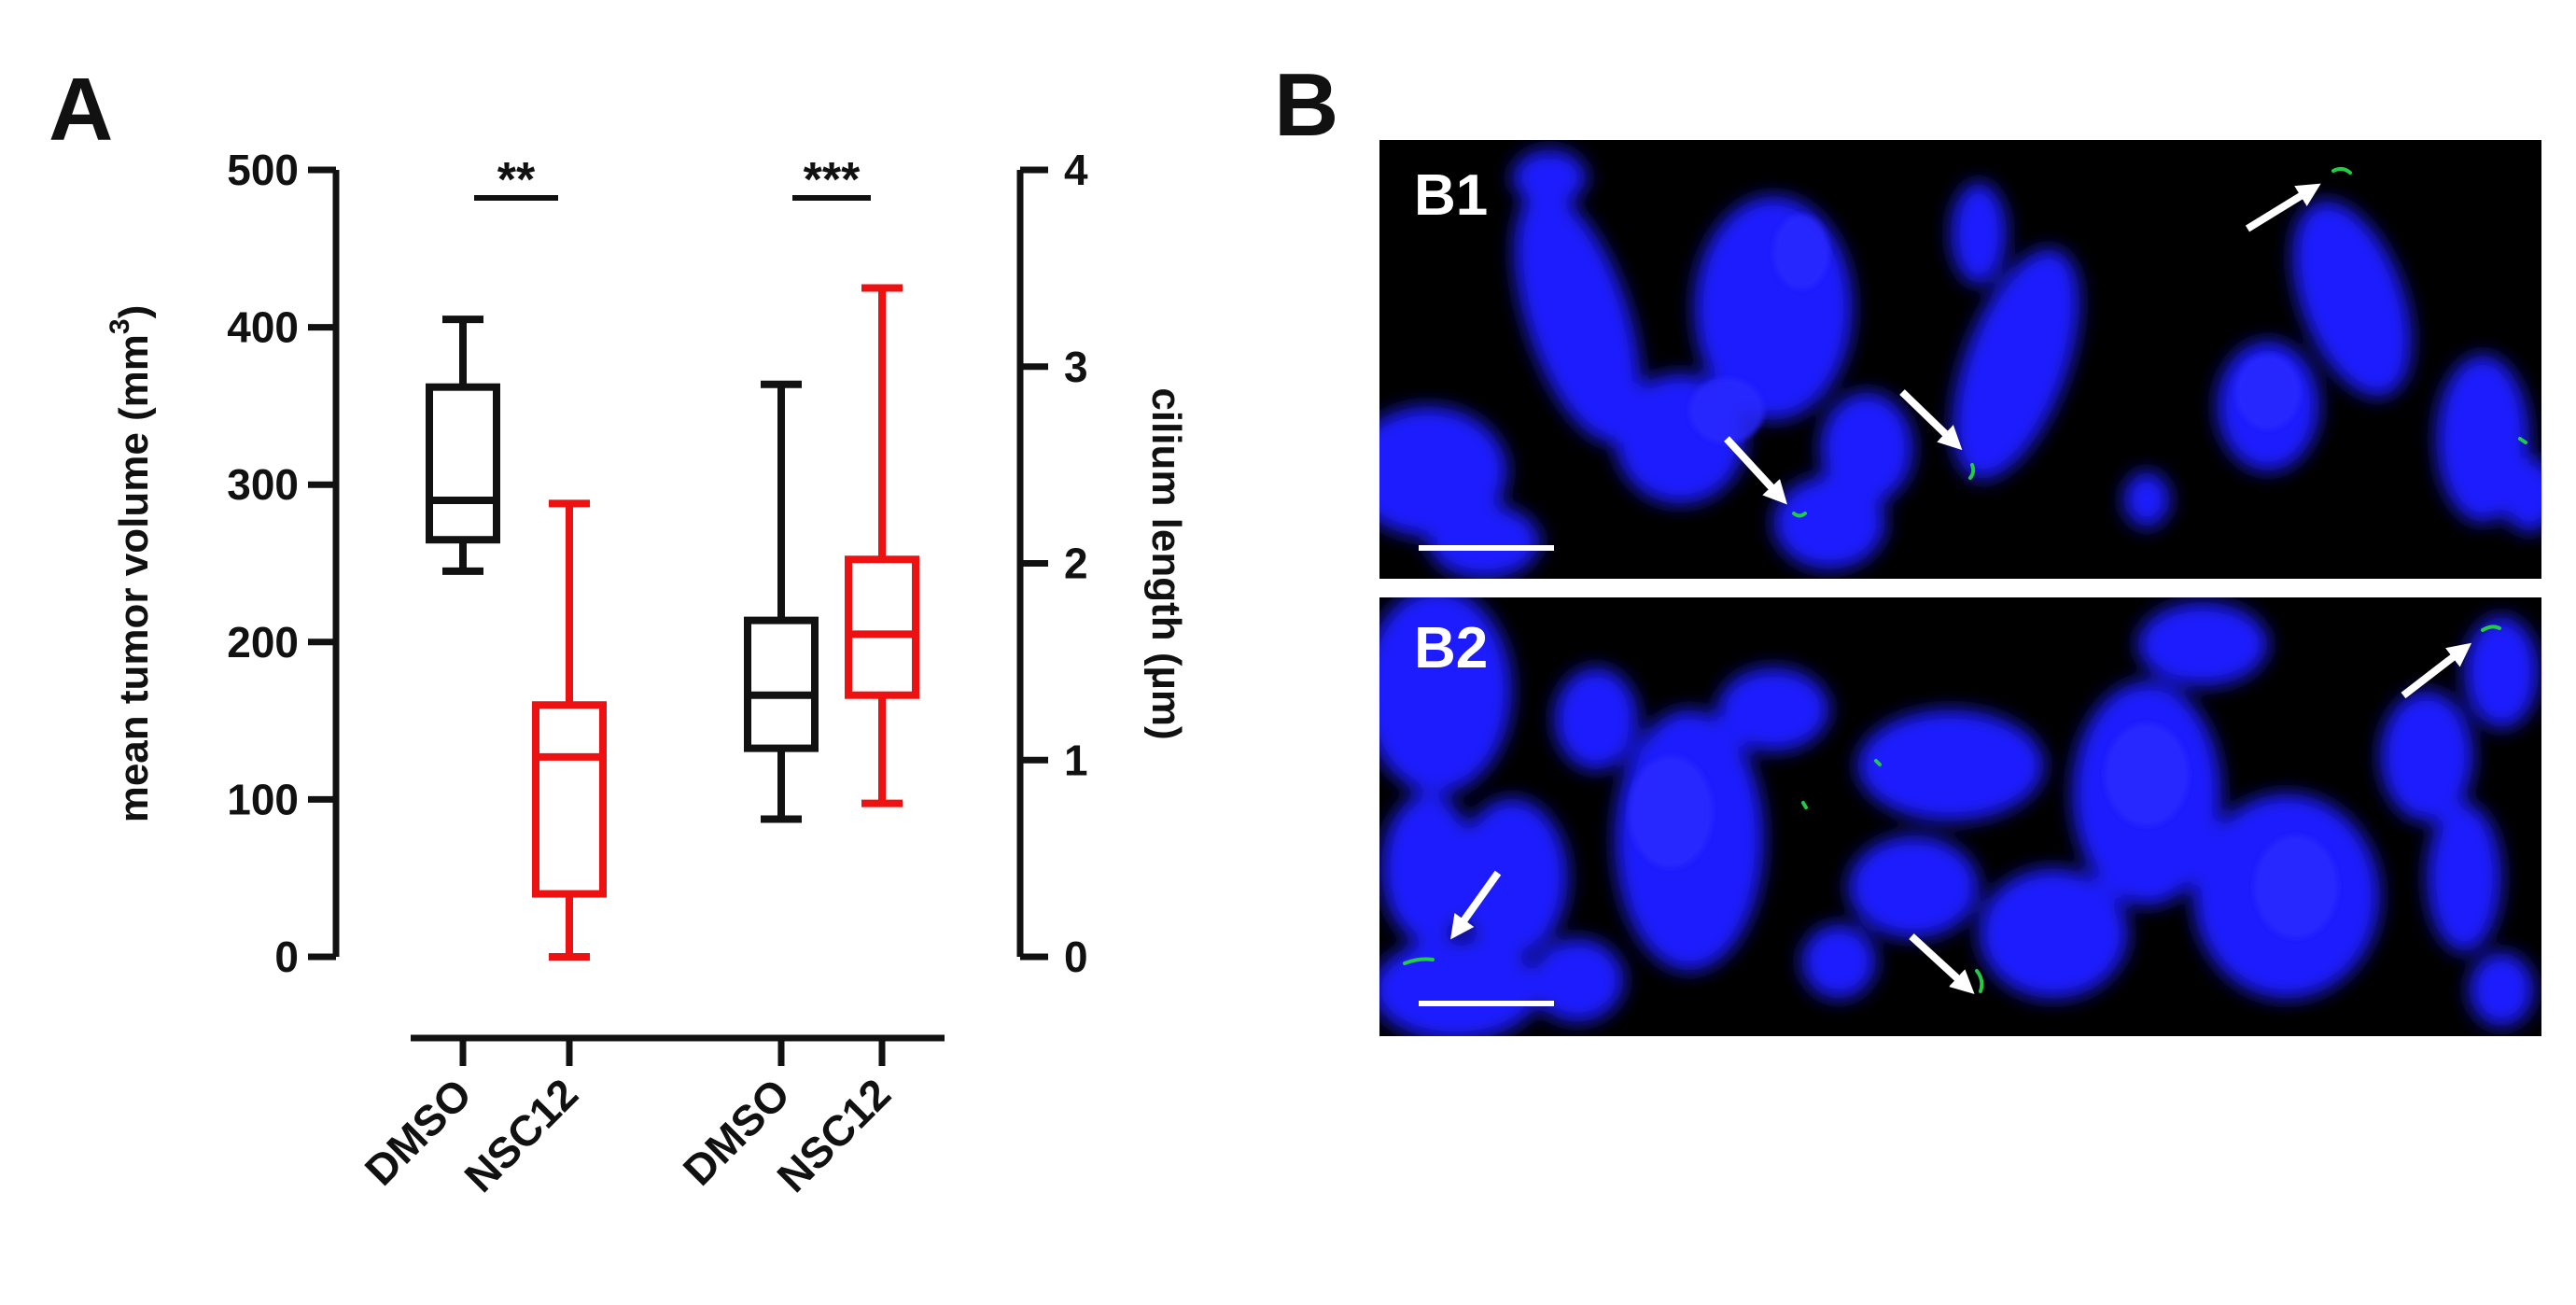 The width and height of the screenshot is (2576, 1305). What do you see at coordinates (1076, 760) in the screenshot?
I see `right-tick-label: 1` at bounding box center [1076, 760].